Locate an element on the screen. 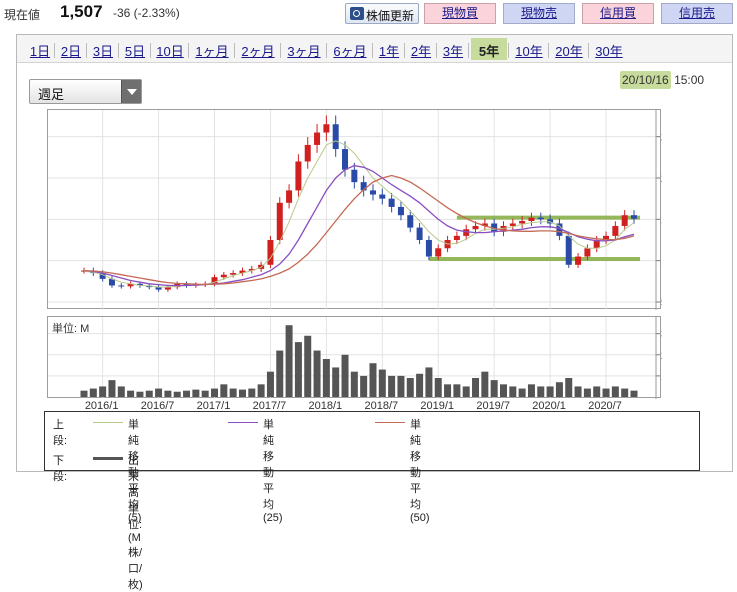  range-tab-7: 3ヶ月 is located at coordinates (304, 51).